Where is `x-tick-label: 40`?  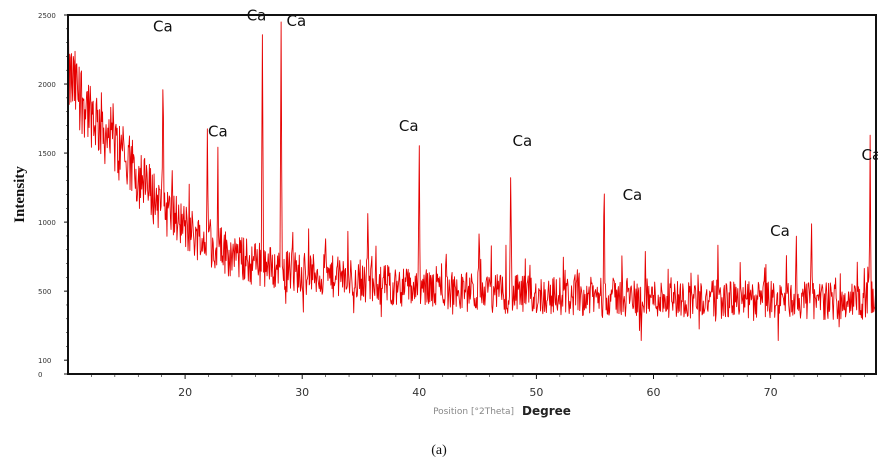 x-tick-label: 40 is located at coordinates (419, 392).